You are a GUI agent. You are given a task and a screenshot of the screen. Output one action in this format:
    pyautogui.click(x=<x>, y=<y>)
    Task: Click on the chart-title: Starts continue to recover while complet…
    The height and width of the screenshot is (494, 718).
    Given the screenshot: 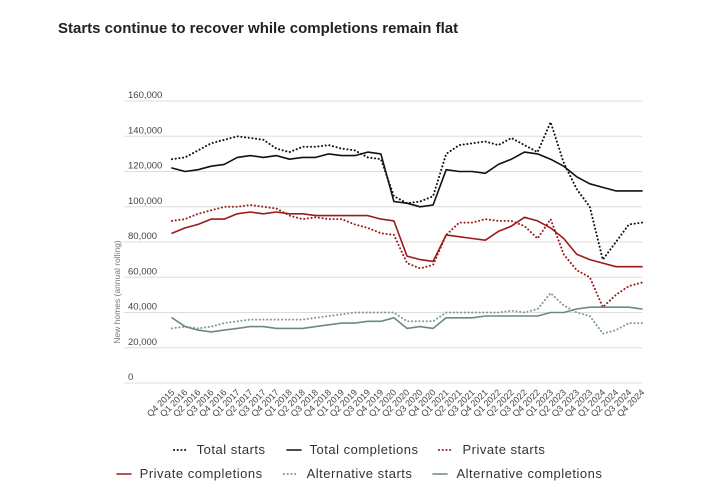 What is the action you would take?
    pyautogui.click(x=258, y=28)
    